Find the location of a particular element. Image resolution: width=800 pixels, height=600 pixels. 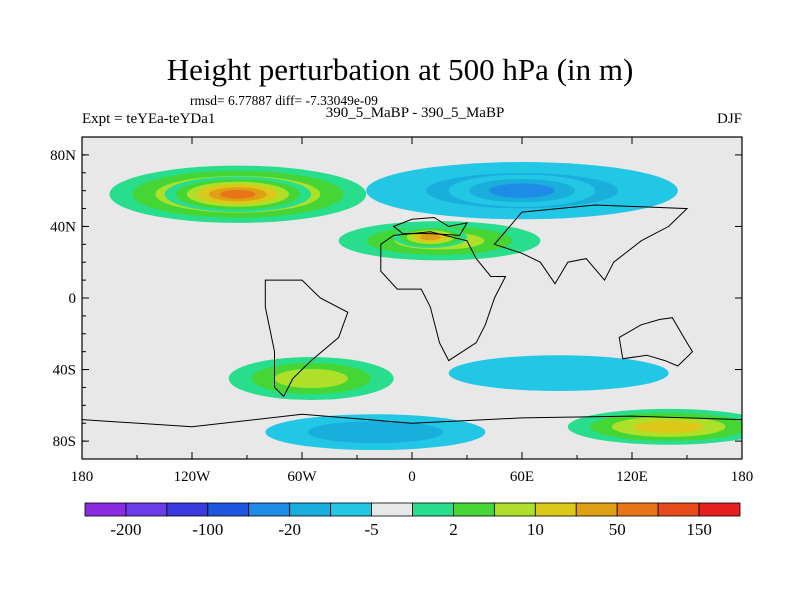

x-tick-label: 0 is located at coordinates (412, 477).